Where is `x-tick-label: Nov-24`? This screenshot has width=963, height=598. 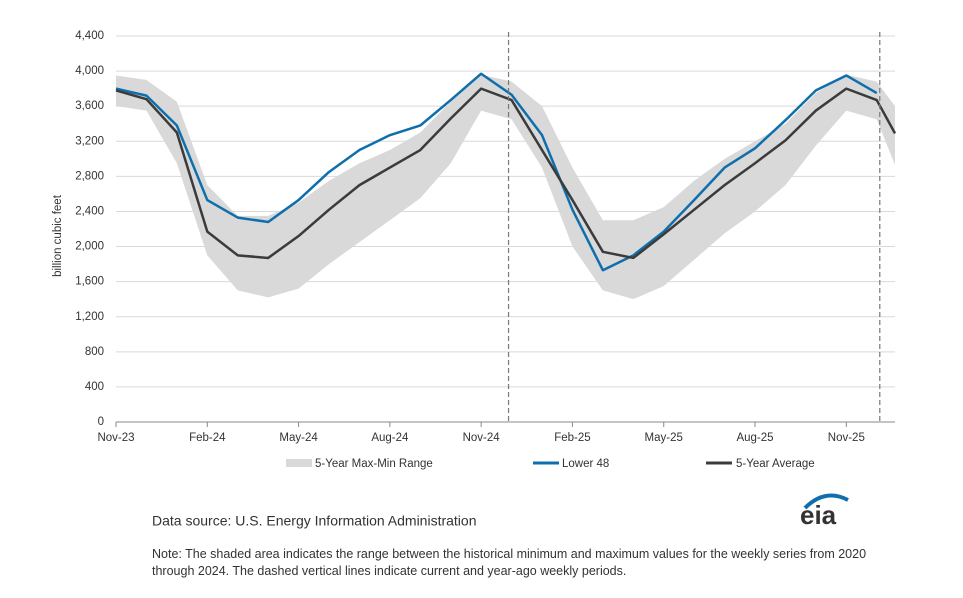 x-tick-label: Nov-24 is located at coordinates (482, 438).